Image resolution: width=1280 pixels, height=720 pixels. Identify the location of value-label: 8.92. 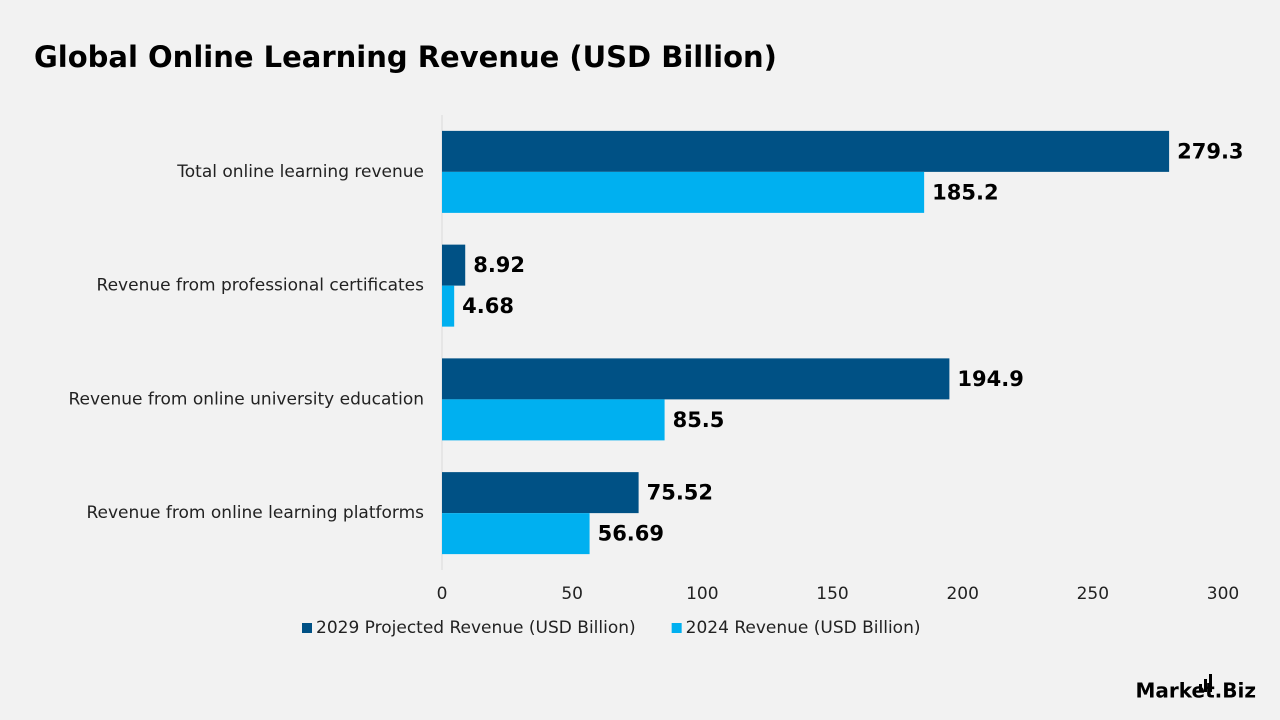
(499, 265).